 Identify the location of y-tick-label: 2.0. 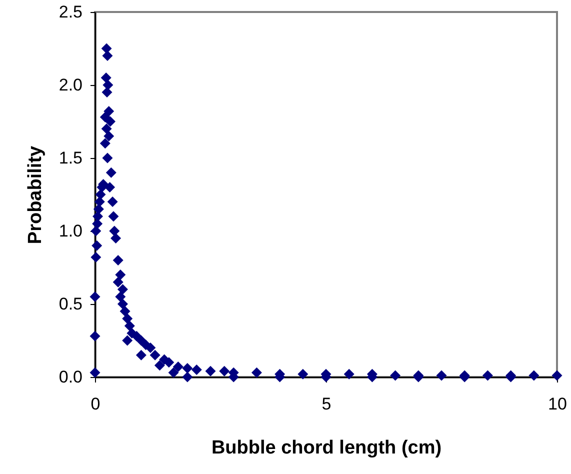
(70, 85).